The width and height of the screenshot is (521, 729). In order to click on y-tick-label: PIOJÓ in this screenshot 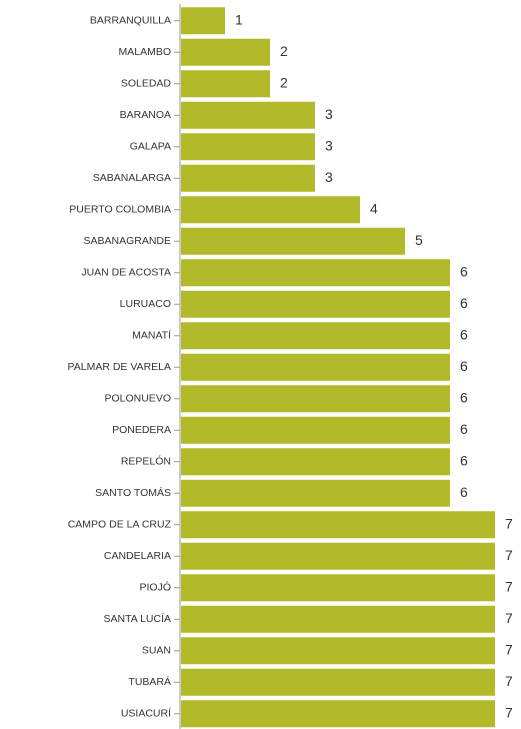, I will do `click(155, 587)`.